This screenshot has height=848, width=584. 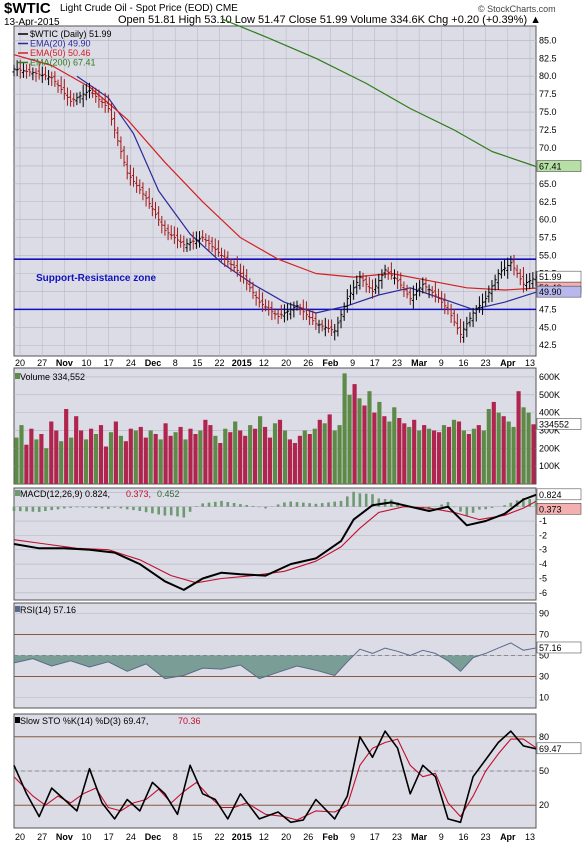 What do you see at coordinates (550, 509) in the screenshot?
I see `signal-value-tag: 0.373` at bounding box center [550, 509].